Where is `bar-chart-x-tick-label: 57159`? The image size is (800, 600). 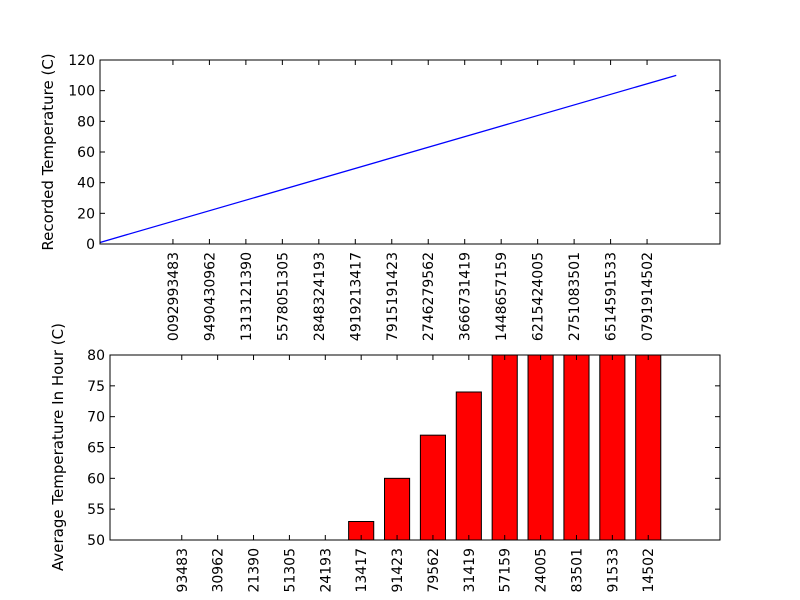 bar-chart-x-tick-label: 57159 is located at coordinates (506, 570).